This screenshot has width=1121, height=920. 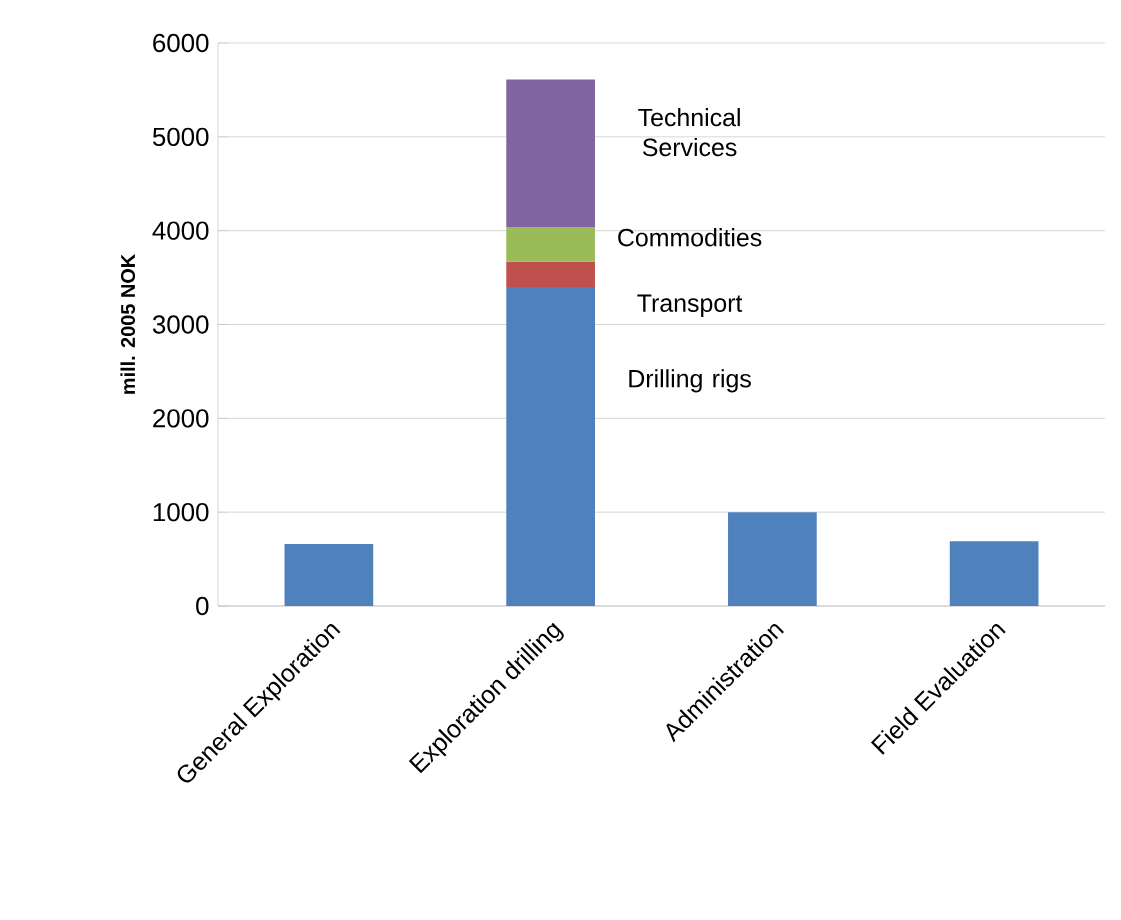 What do you see at coordinates (181, 418) in the screenshot?
I see `y-tick-label: 2000` at bounding box center [181, 418].